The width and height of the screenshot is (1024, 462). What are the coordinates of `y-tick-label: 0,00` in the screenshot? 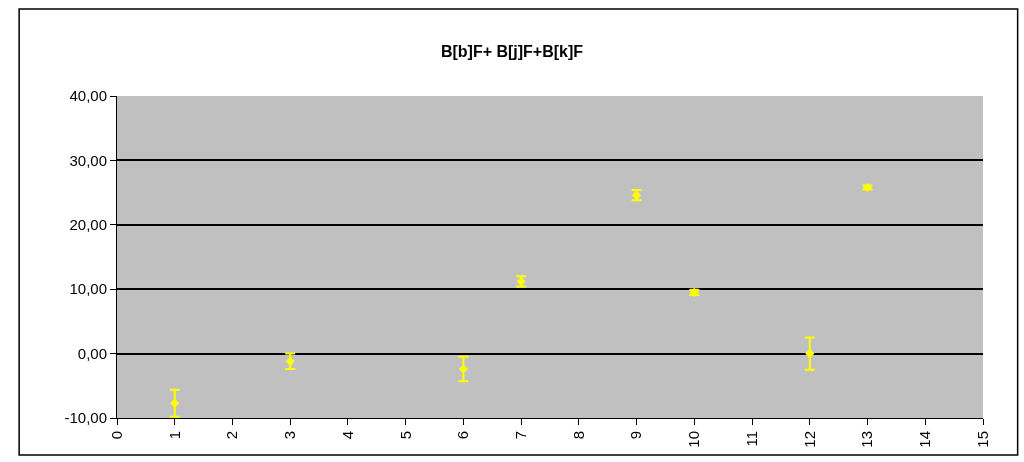 It's located at (92, 353).